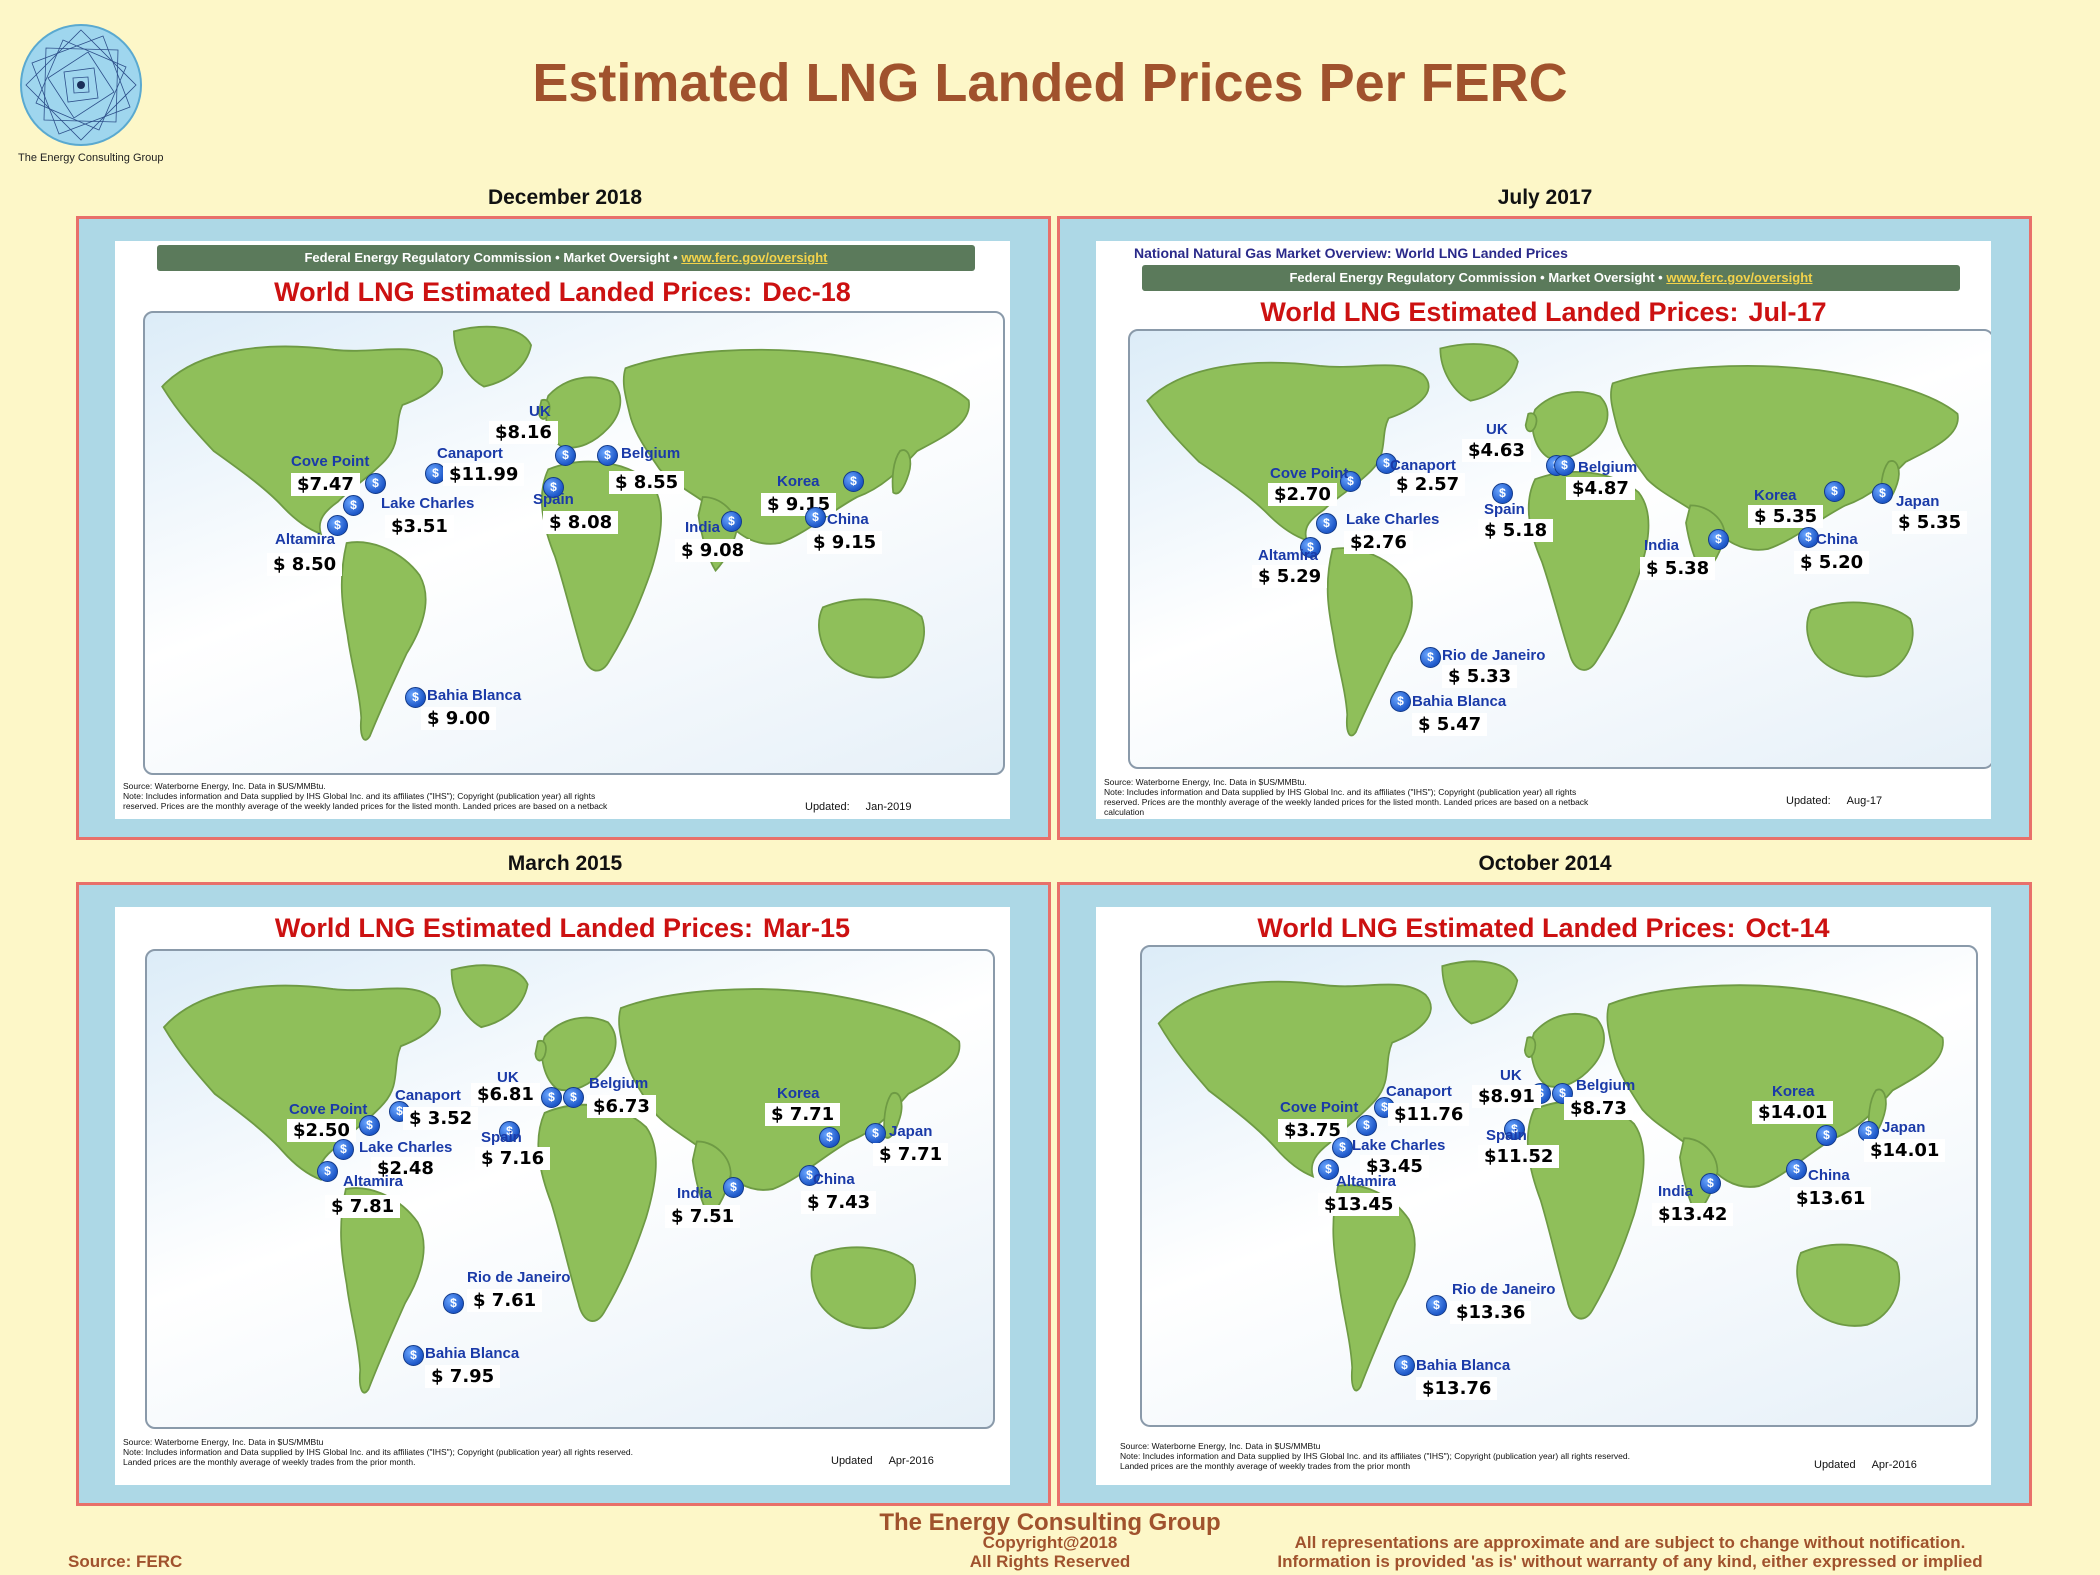 The image size is (2100, 1575). Describe the element at coordinates (1662, 545) in the screenshot. I see `city-label-india: India` at that location.